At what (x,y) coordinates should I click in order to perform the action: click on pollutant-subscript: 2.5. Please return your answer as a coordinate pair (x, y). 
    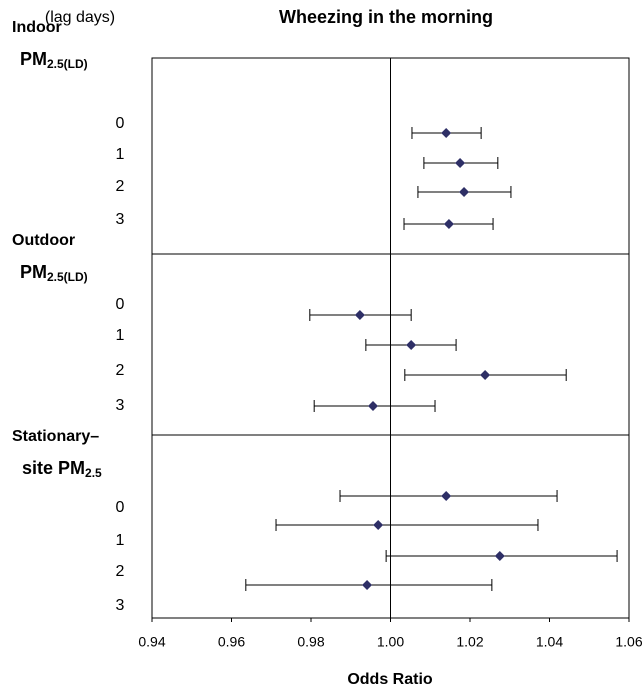
    Looking at the image, I should click on (93, 473).